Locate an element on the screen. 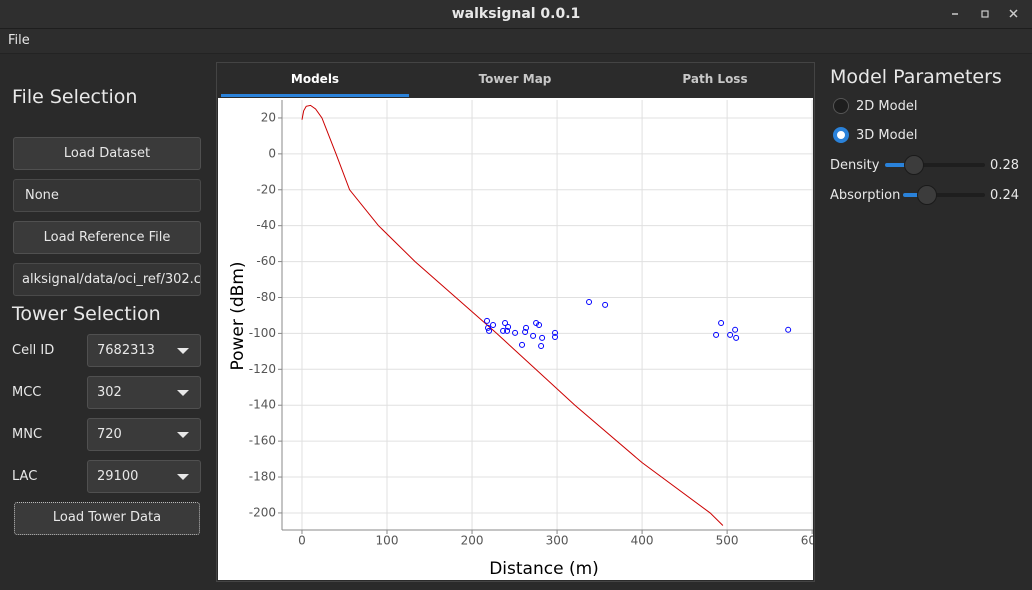  y-tick-label: -180 is located at coordinates (262, 477).